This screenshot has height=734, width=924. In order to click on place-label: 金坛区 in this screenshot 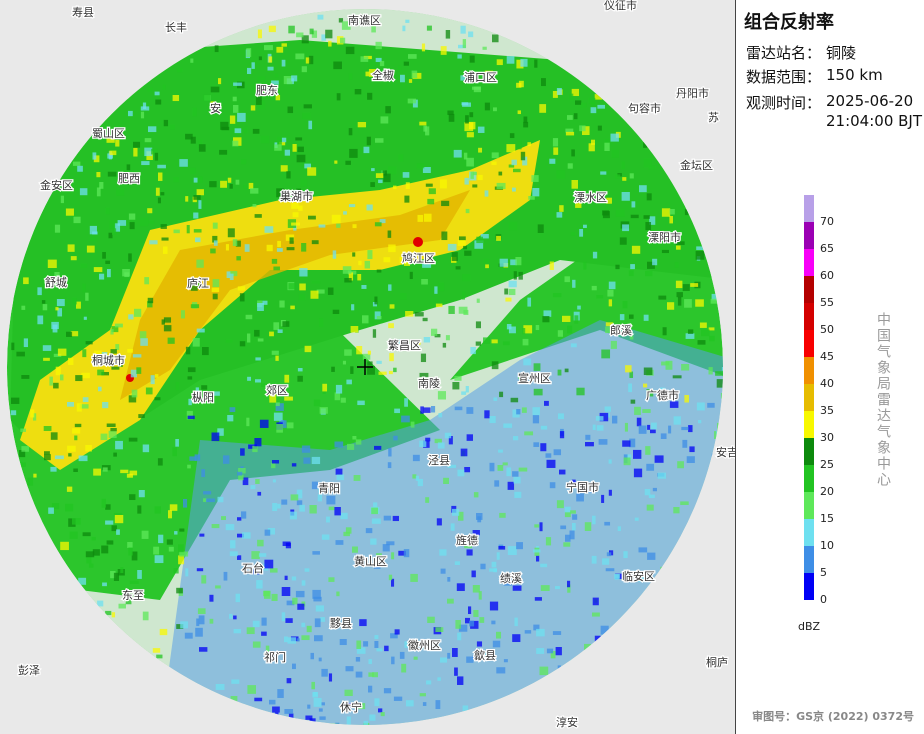, I will do `click(696, 165)`.